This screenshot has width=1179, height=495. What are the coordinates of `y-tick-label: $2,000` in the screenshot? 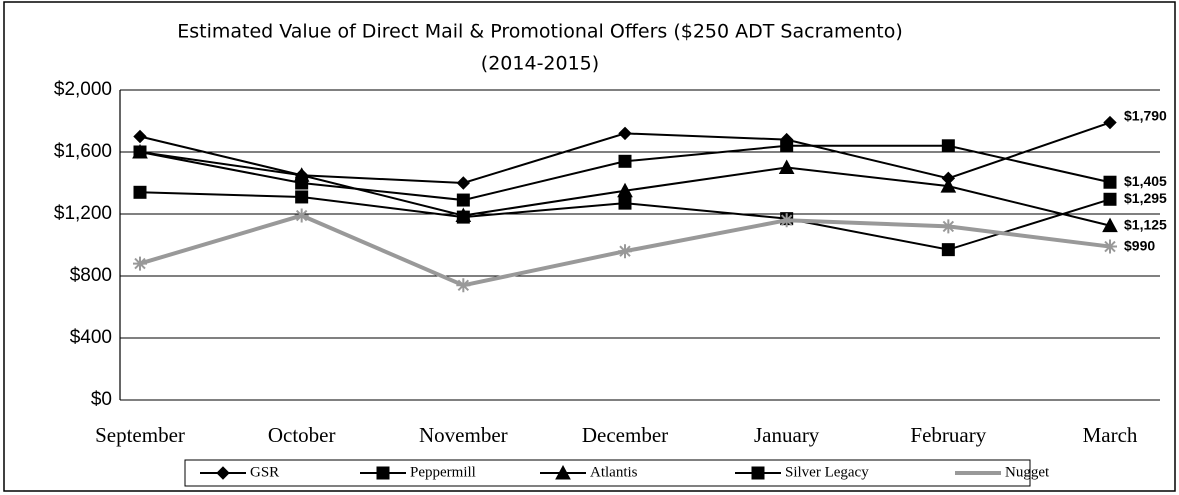 It's located at (83, 89).